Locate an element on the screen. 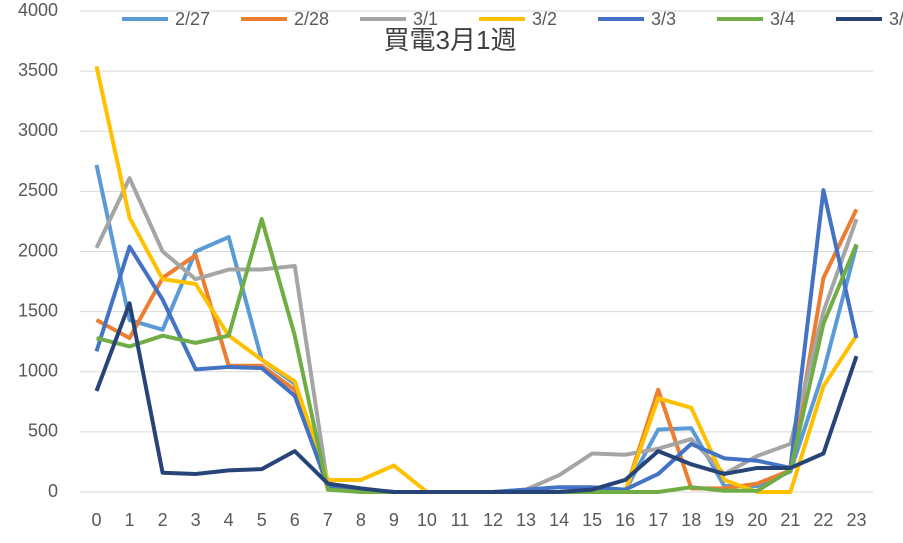  chart-title: 買電3月1週 is located at coordinates (450, 40).